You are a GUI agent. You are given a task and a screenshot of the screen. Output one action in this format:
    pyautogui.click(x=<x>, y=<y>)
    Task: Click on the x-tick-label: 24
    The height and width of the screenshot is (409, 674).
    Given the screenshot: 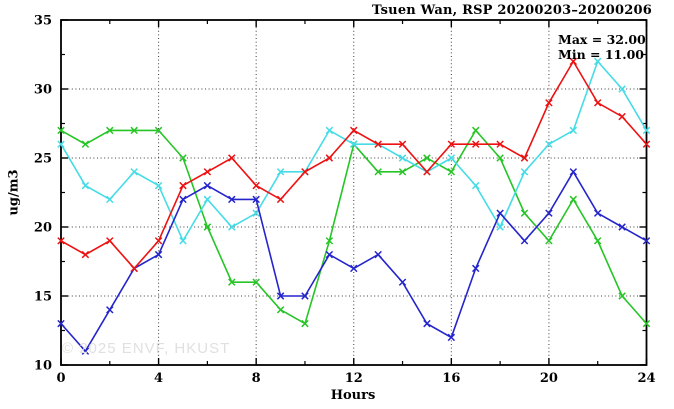 What is the action you would take?
    pyautogui.click(x=646, y=378)
    